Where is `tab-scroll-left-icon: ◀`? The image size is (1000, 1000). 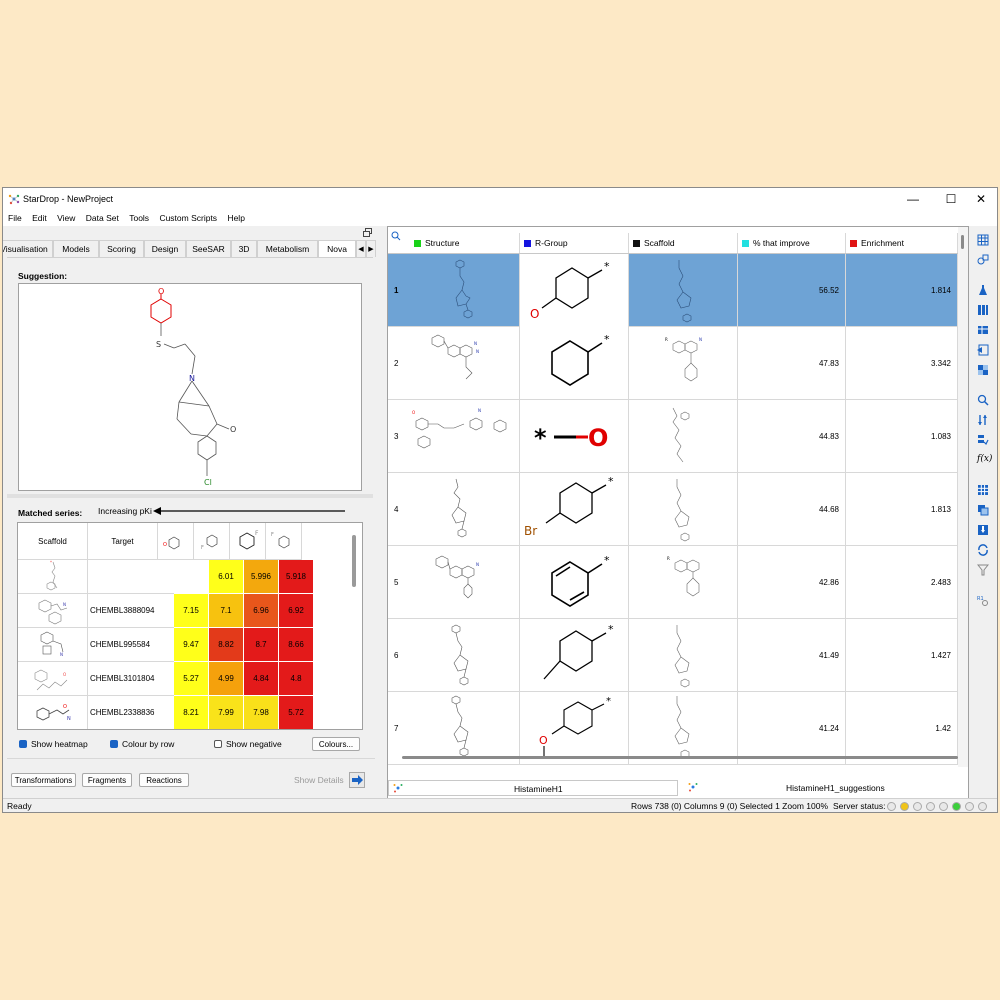
tab-scroll-left-icon: ◀ is located at coordinates (361, 248).